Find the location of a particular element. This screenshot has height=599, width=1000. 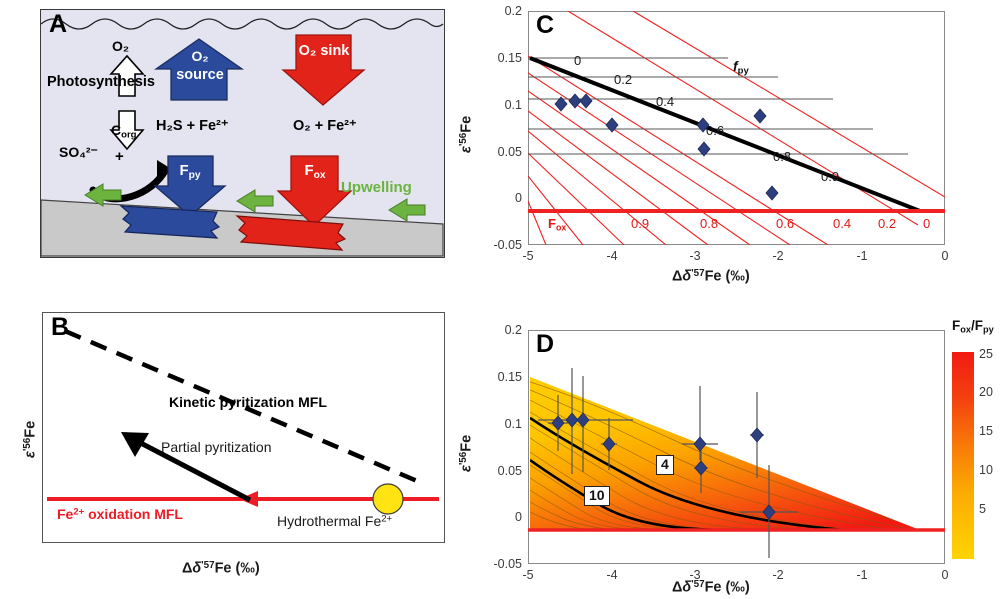

colorbar-tick-25: 25 is located at coordinates (986, 354).